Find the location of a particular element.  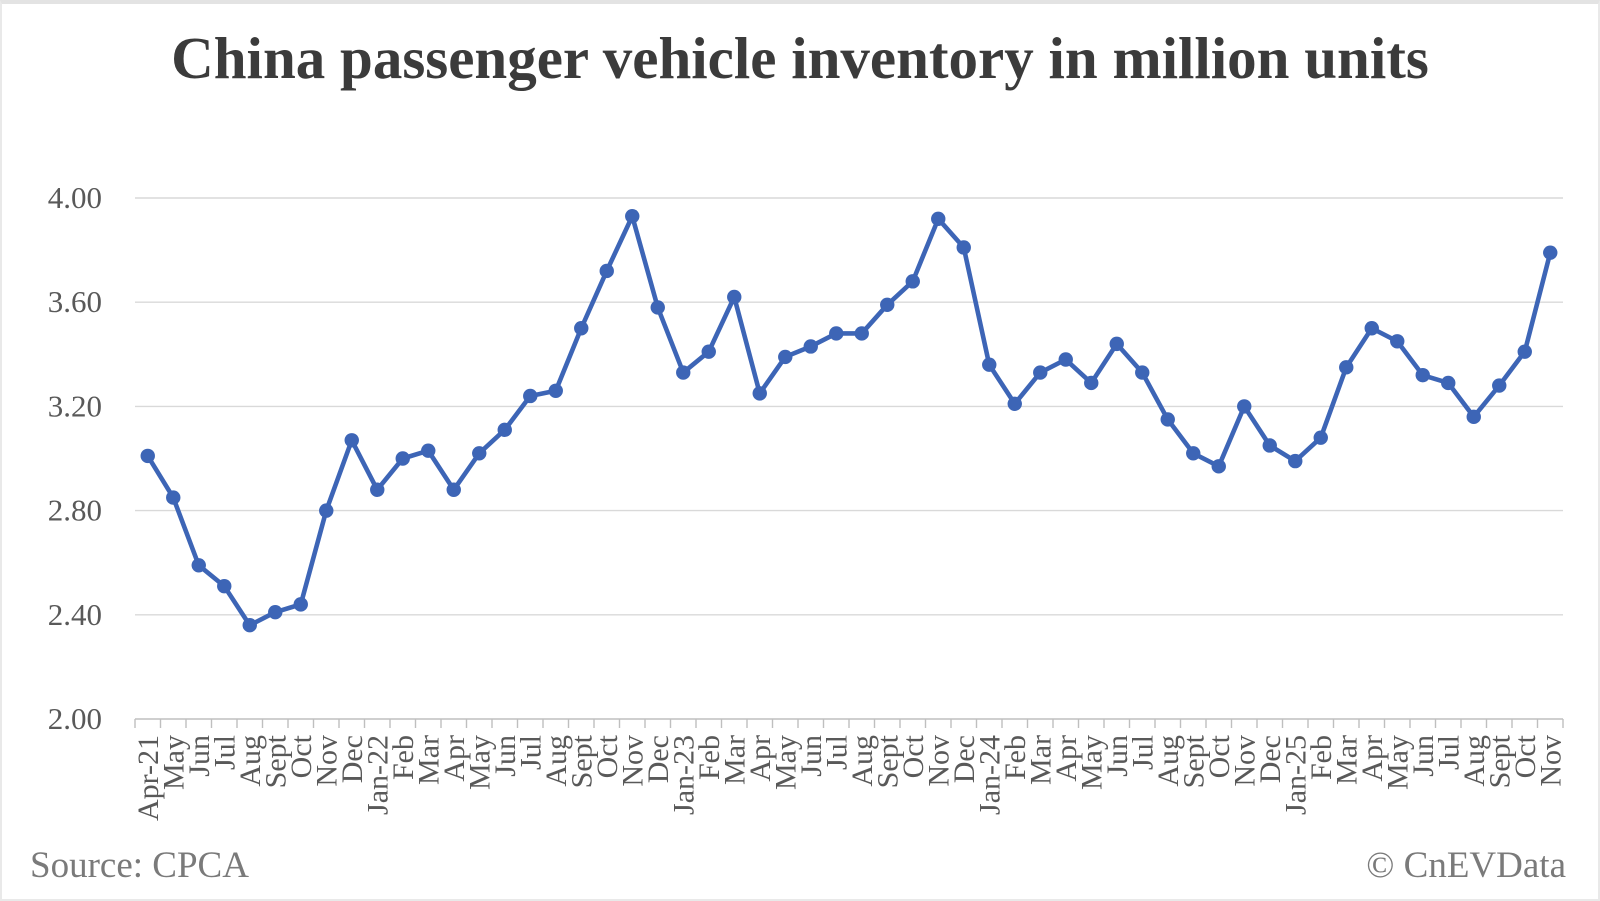

source-label: Source: CPCA is located at coordinates (139, 865).